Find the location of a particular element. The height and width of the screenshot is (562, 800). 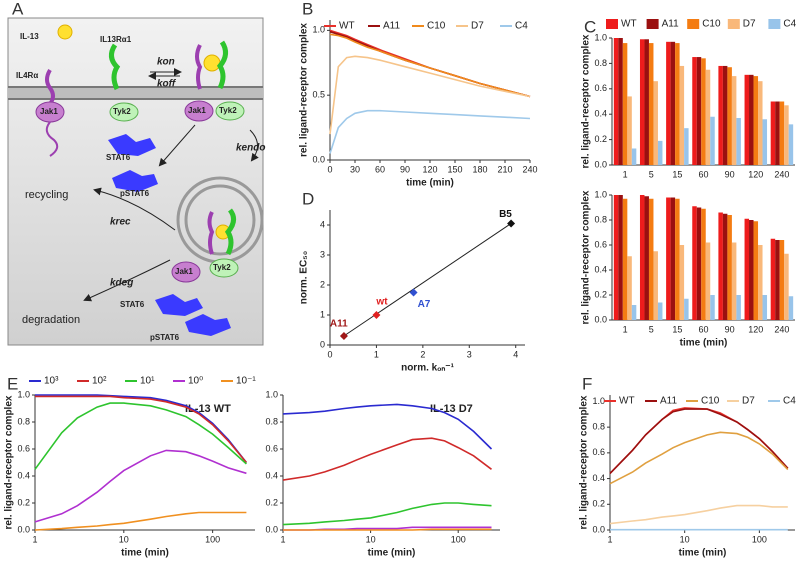

diagram-label: kendo is located at coordinates (250, 148).